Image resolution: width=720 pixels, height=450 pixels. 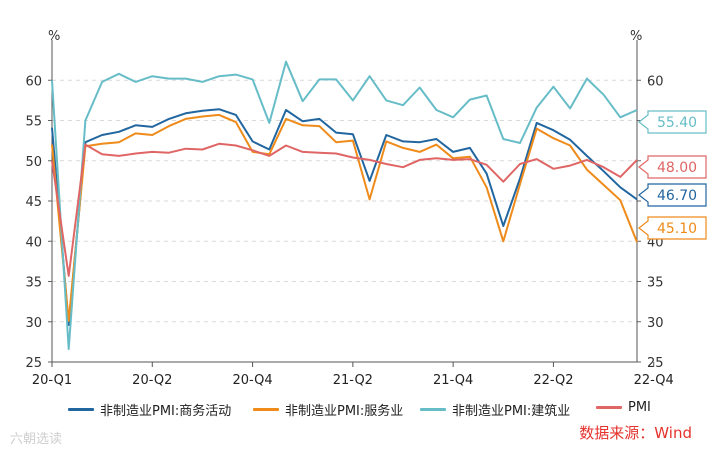 I want to click on end-label-3: 48.00, so click(x=677, y=168).